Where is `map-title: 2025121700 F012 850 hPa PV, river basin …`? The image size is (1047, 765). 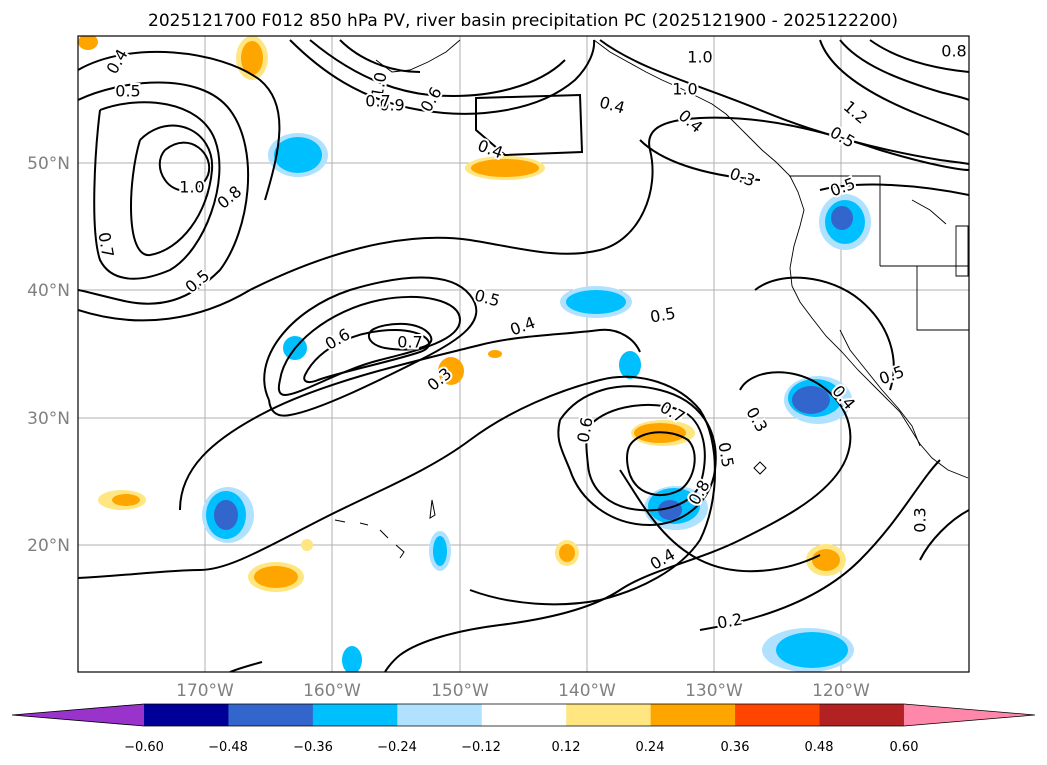
map-title: 2025121700 F012 850 hPa PV, river basin … is located at coordinates (523, 21).